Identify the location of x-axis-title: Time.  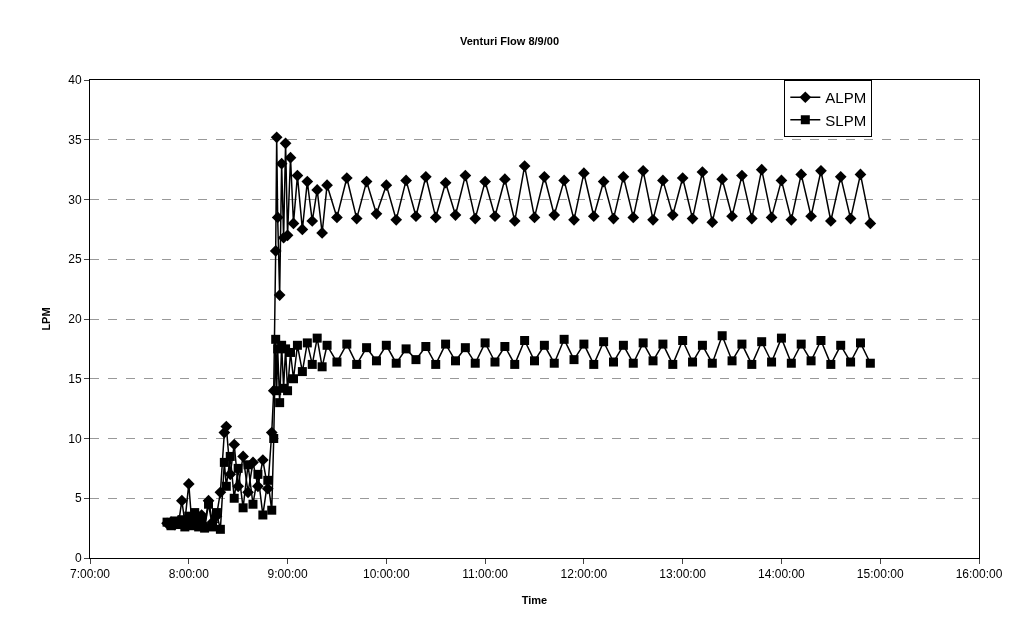
(534, 599).